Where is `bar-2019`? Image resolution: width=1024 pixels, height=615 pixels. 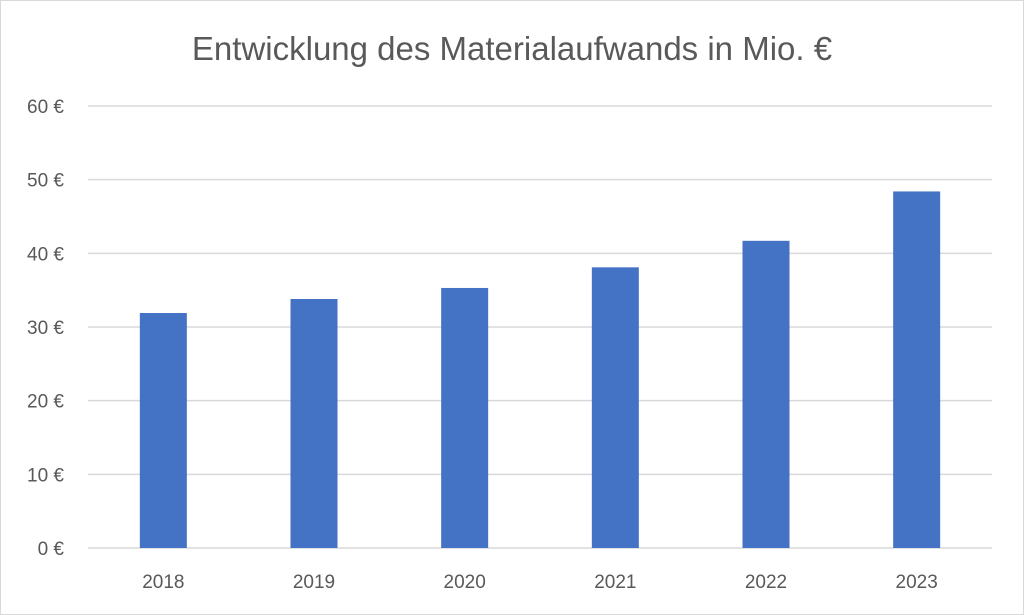
bar-2019 is located at coordinates (314, 423).